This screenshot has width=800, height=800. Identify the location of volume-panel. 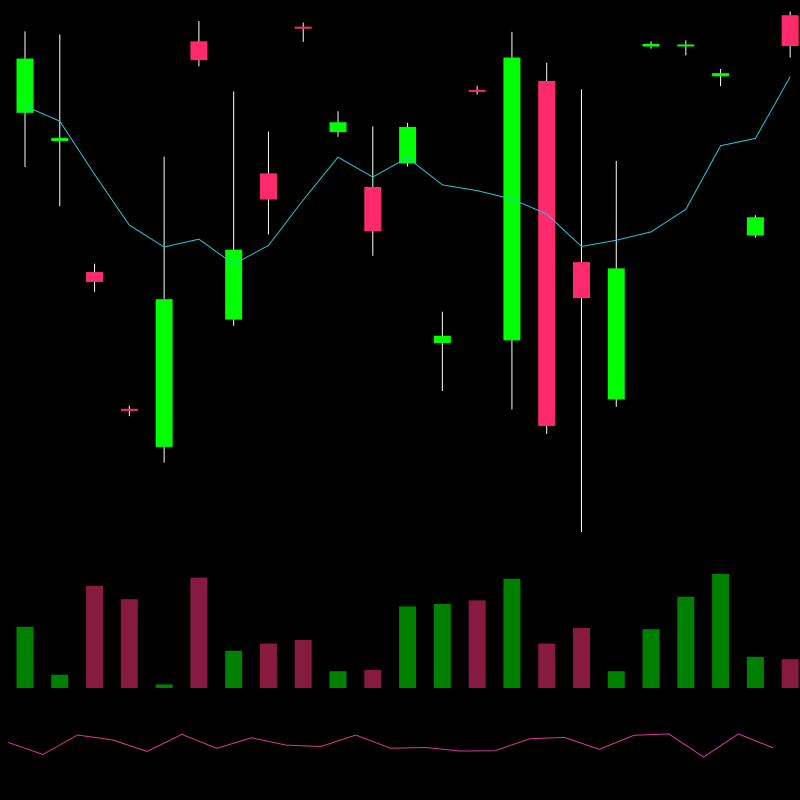
(407, 631).